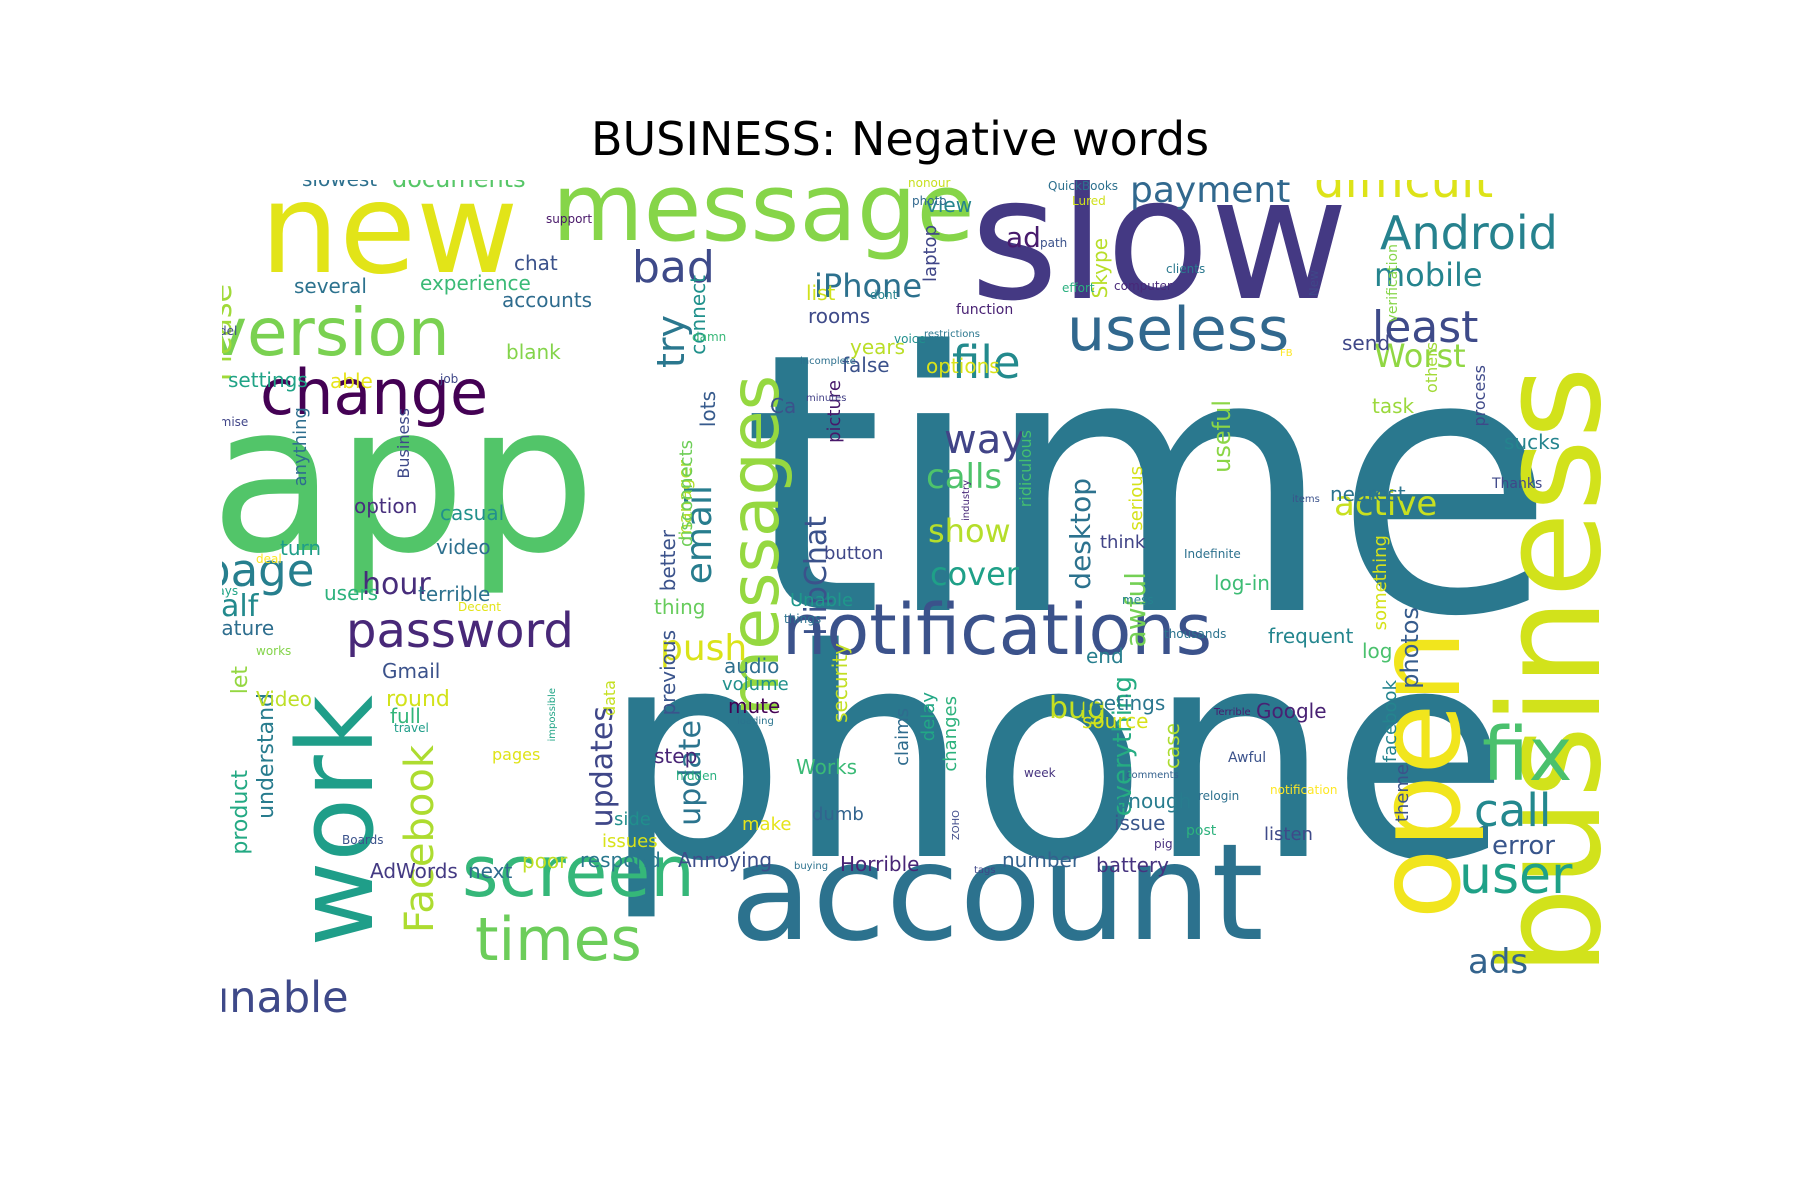  Describe the element at coordinates (1314, 283) in the screenshot. I see `word-new: New` at that location.